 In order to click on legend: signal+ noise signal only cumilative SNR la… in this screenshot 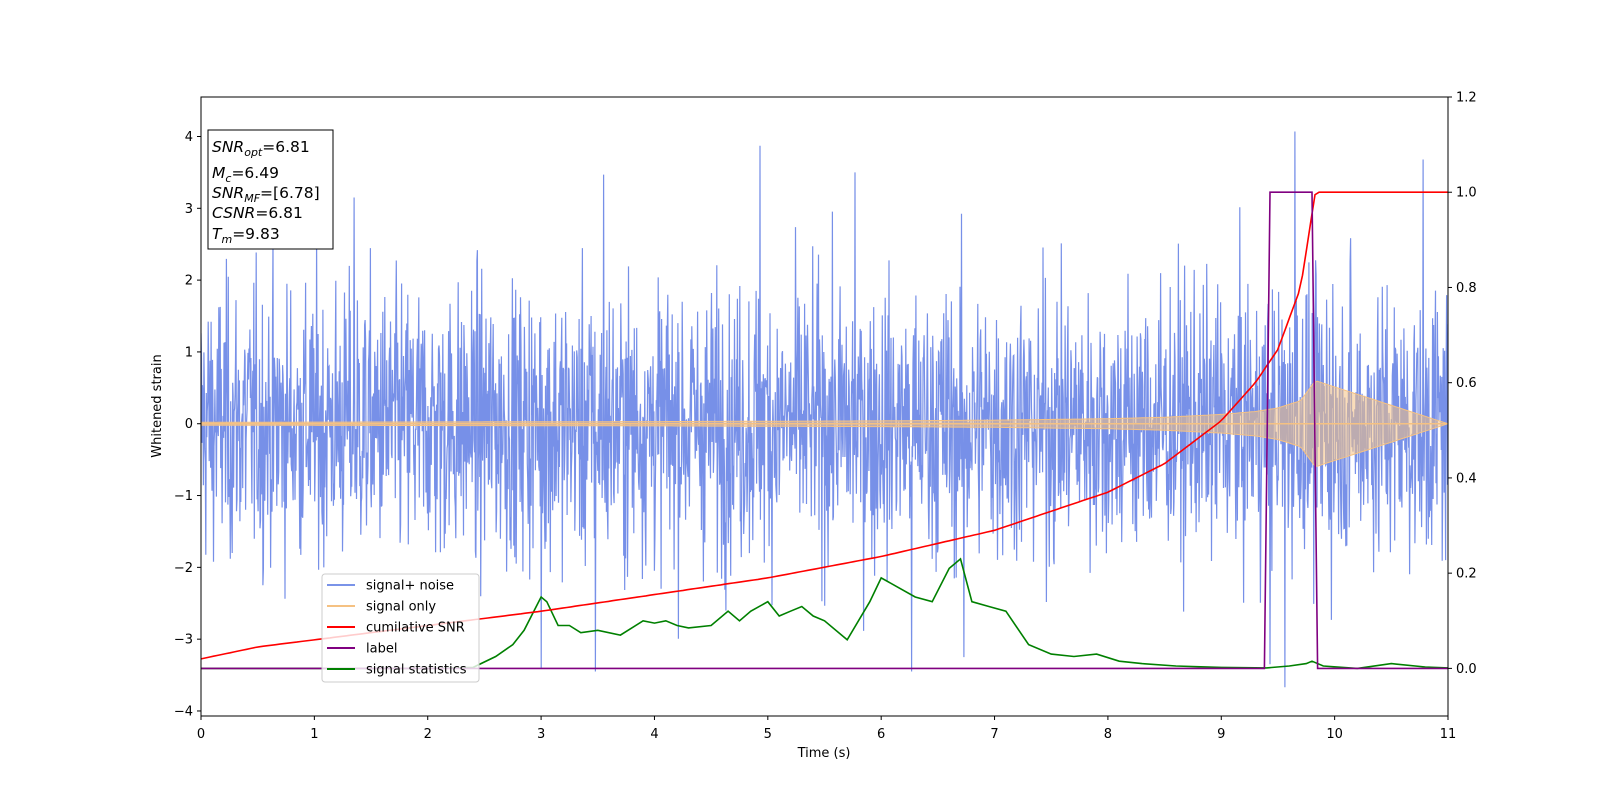, I will do `click(400, 628)`.